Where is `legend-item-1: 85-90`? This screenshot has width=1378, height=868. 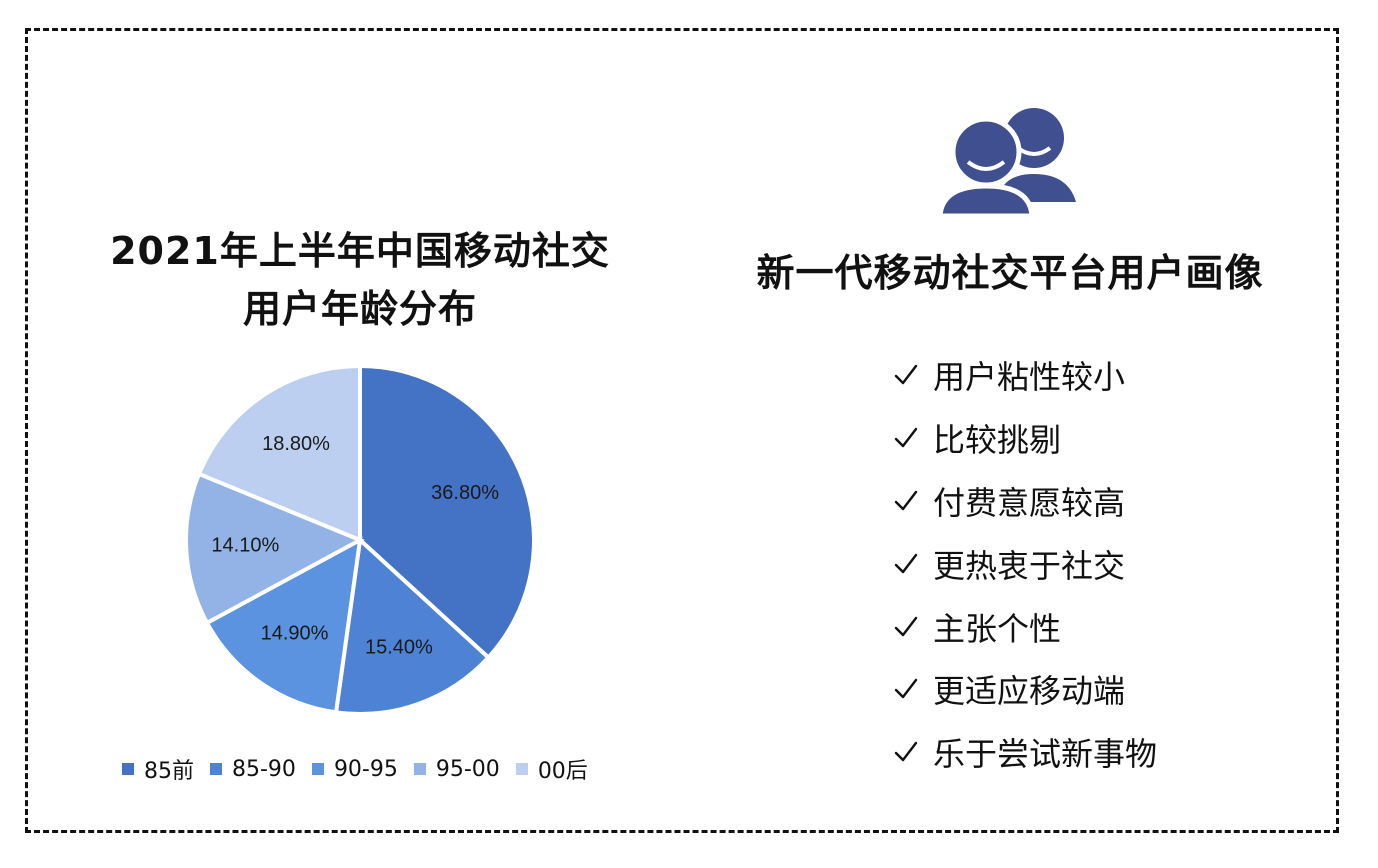
legend-item-1: 85-90 is located at coordinates (253, 769).